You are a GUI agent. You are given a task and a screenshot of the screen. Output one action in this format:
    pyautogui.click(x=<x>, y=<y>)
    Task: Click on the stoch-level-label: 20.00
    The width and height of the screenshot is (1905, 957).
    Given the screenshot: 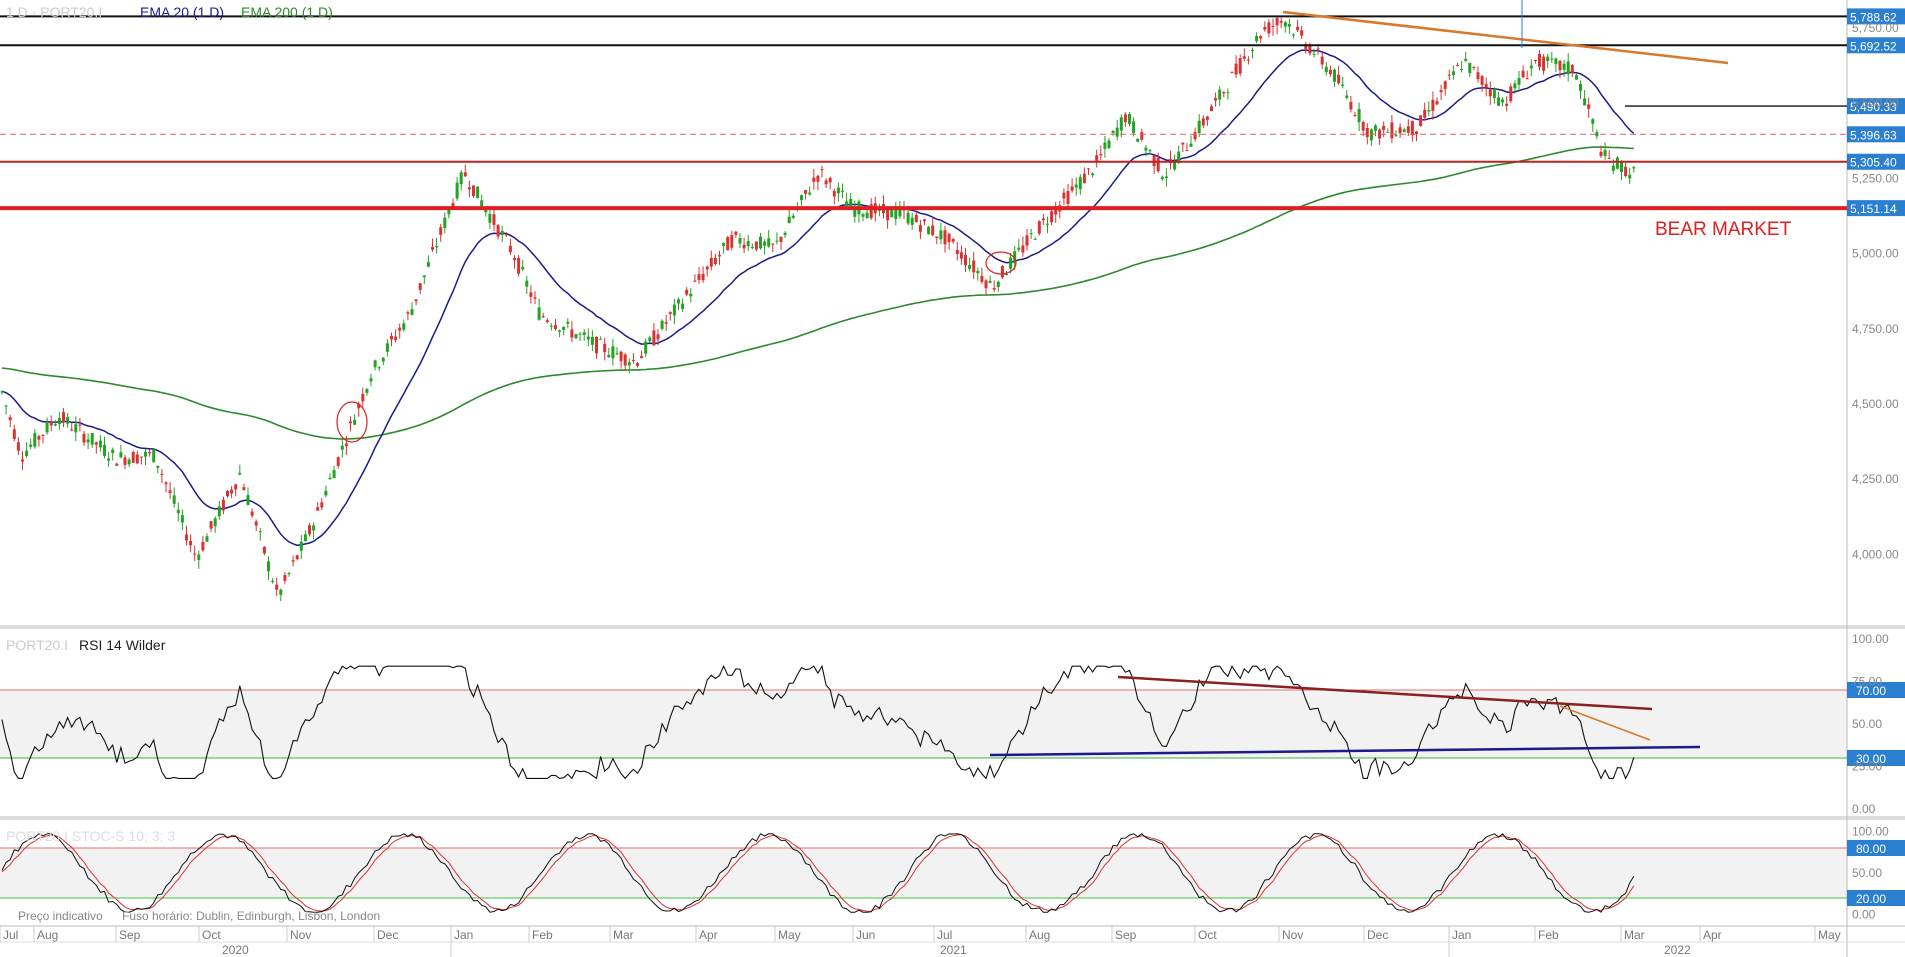 What is the action you would take?
    pyautogui.click(x=1871, y=899)
    